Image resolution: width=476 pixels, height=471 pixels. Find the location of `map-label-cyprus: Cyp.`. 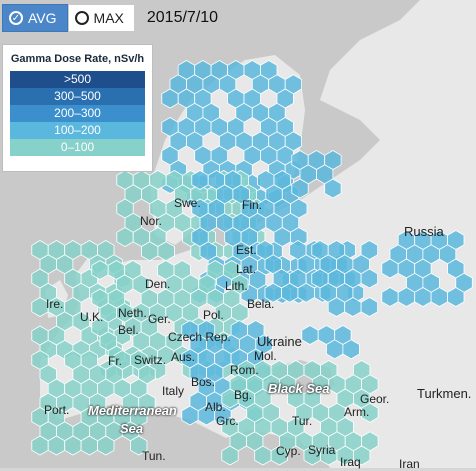

map-label-cyprus: Cyp. is located at coordinates (288, 451).